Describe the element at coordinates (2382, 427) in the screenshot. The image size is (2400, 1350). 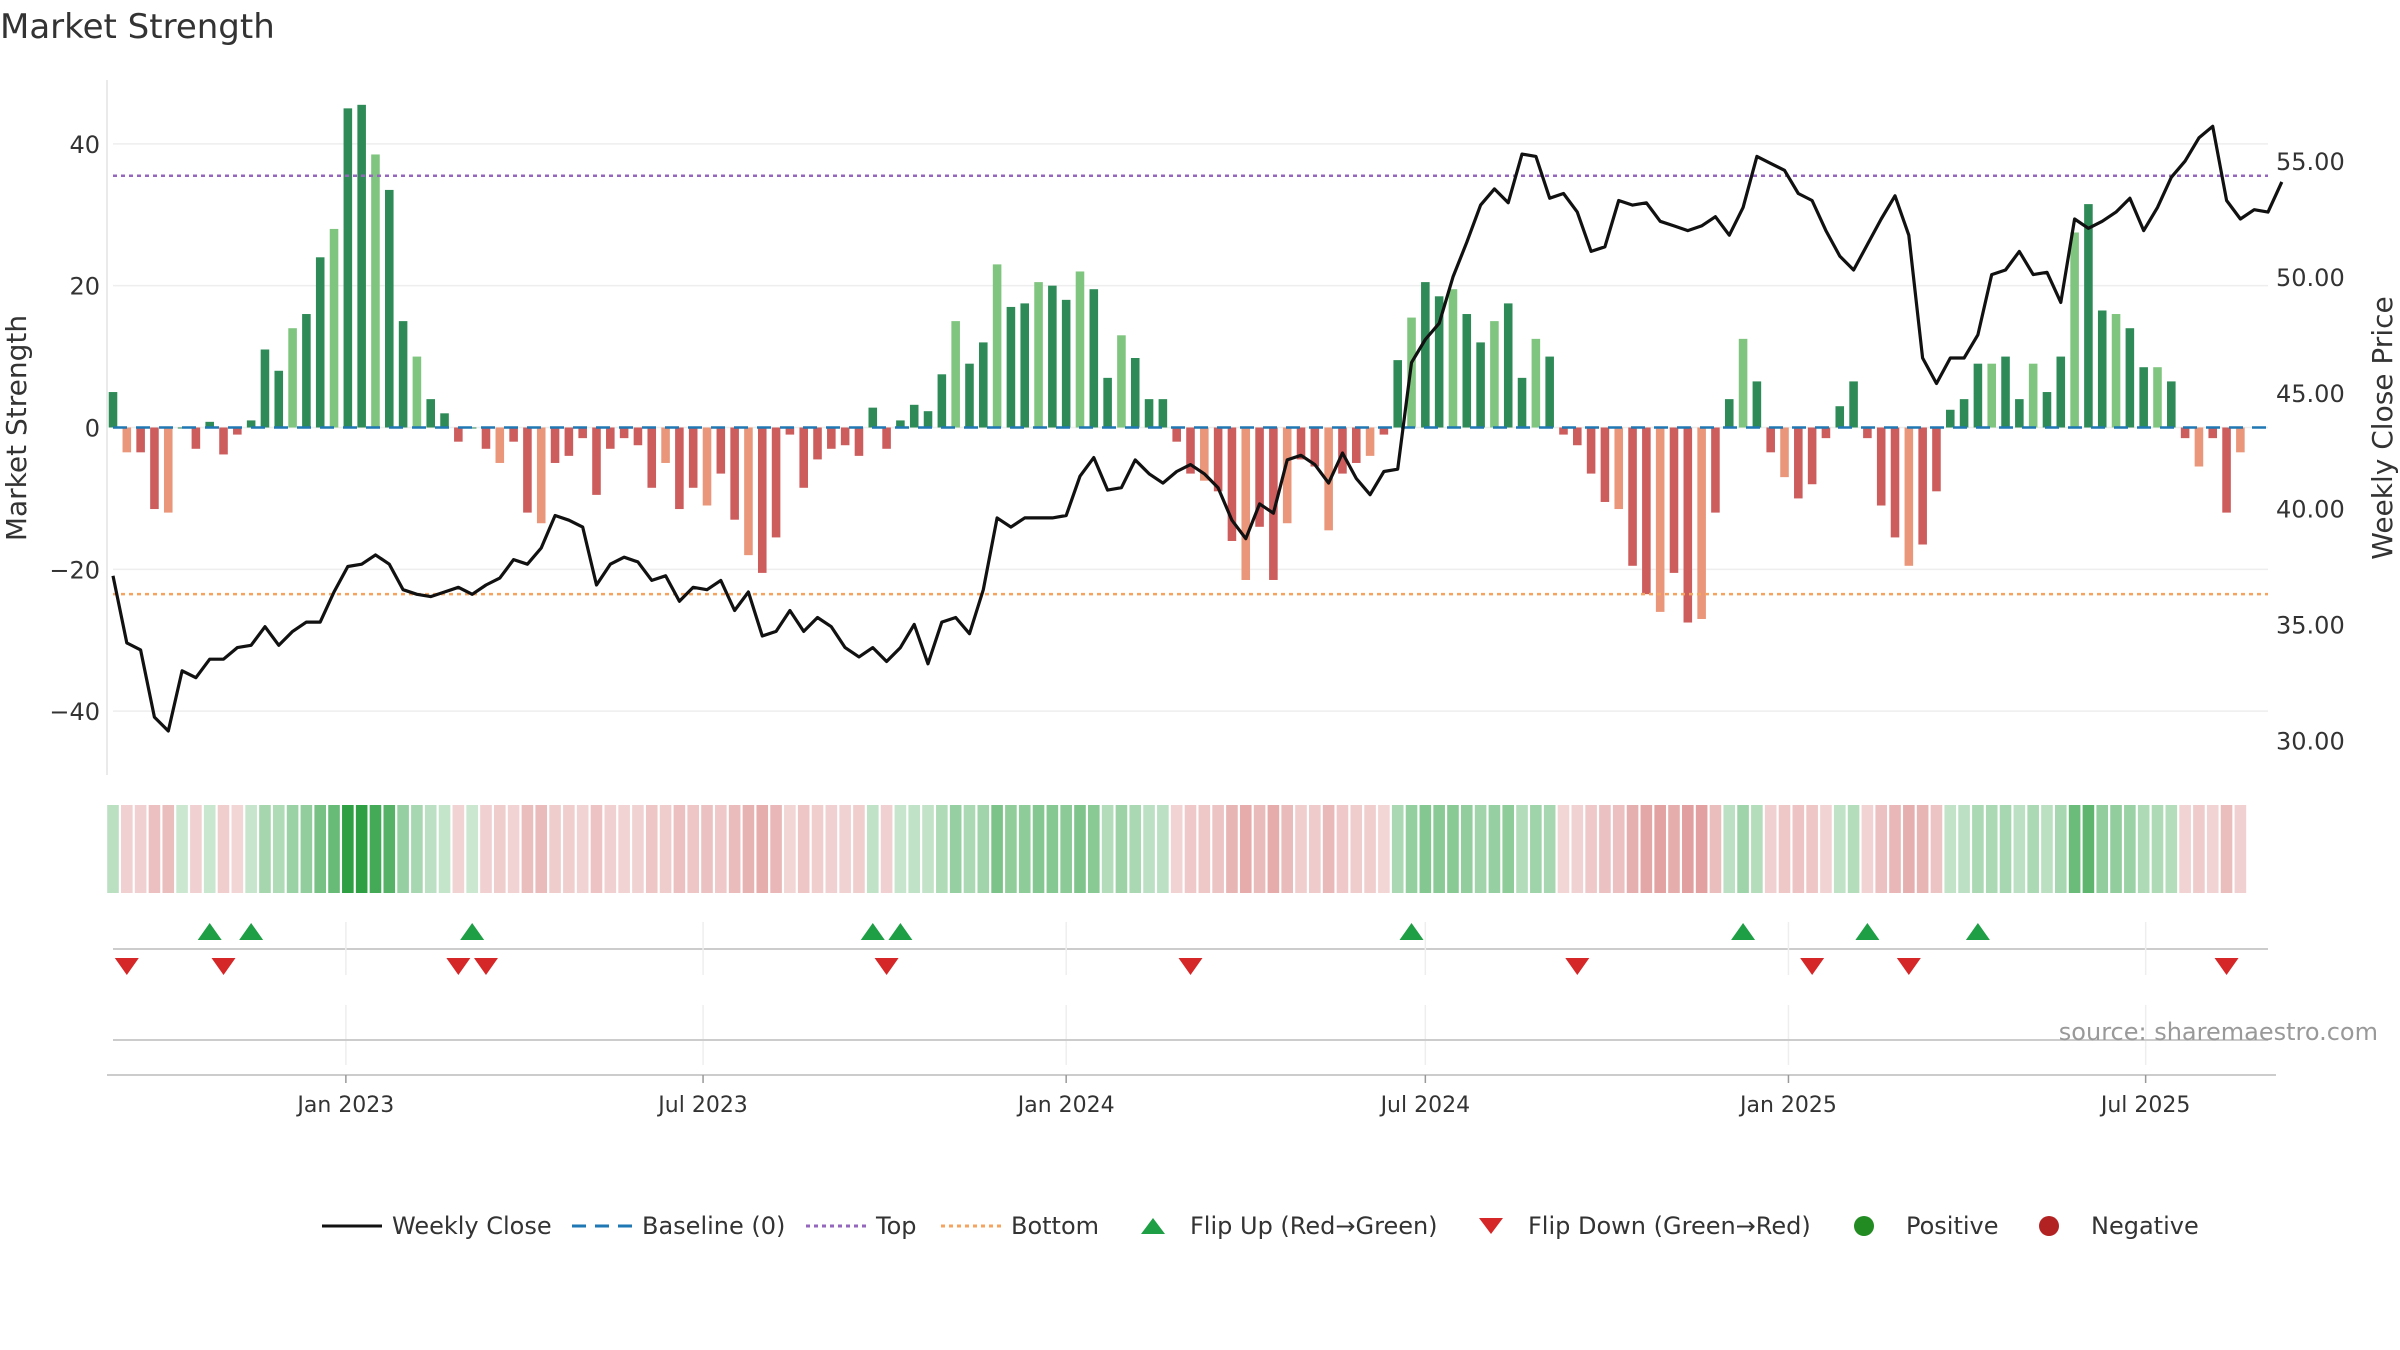
I see `y2-axis-label: Weekly Close Price` at that location.